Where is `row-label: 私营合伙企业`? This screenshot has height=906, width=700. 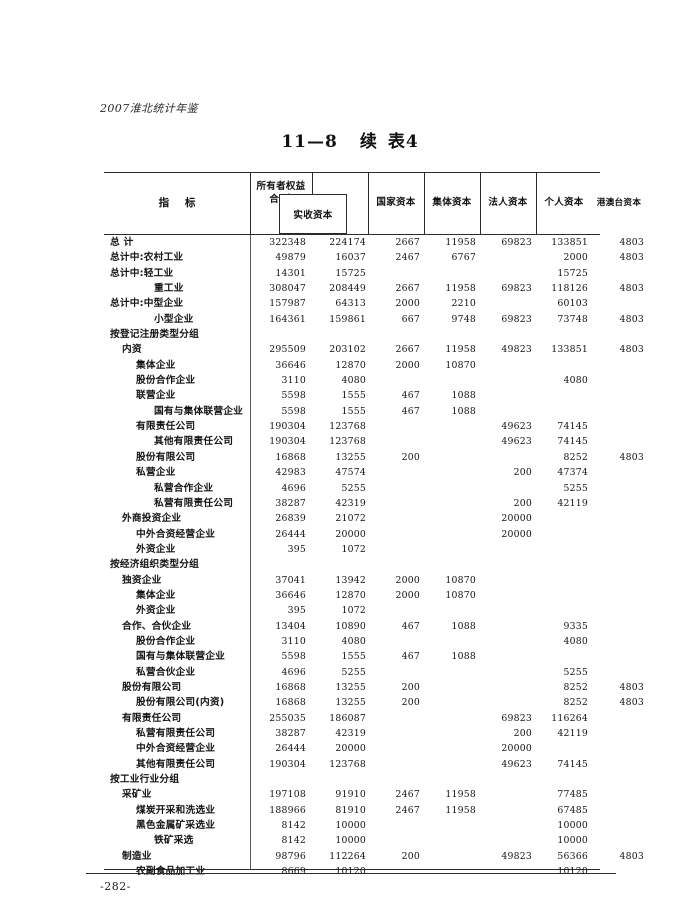
row-label: 私营合伙企业 is located at coordinates (166, 672).